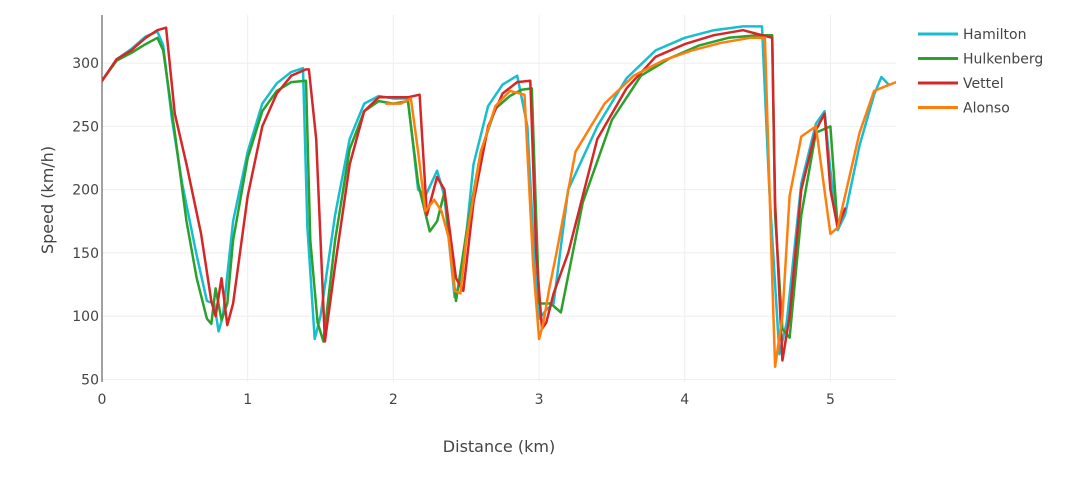  What do you see at coordinates (90, 380) in the screenshot?
I see `y-tick-label: 50` at bounding box center [90, 380].